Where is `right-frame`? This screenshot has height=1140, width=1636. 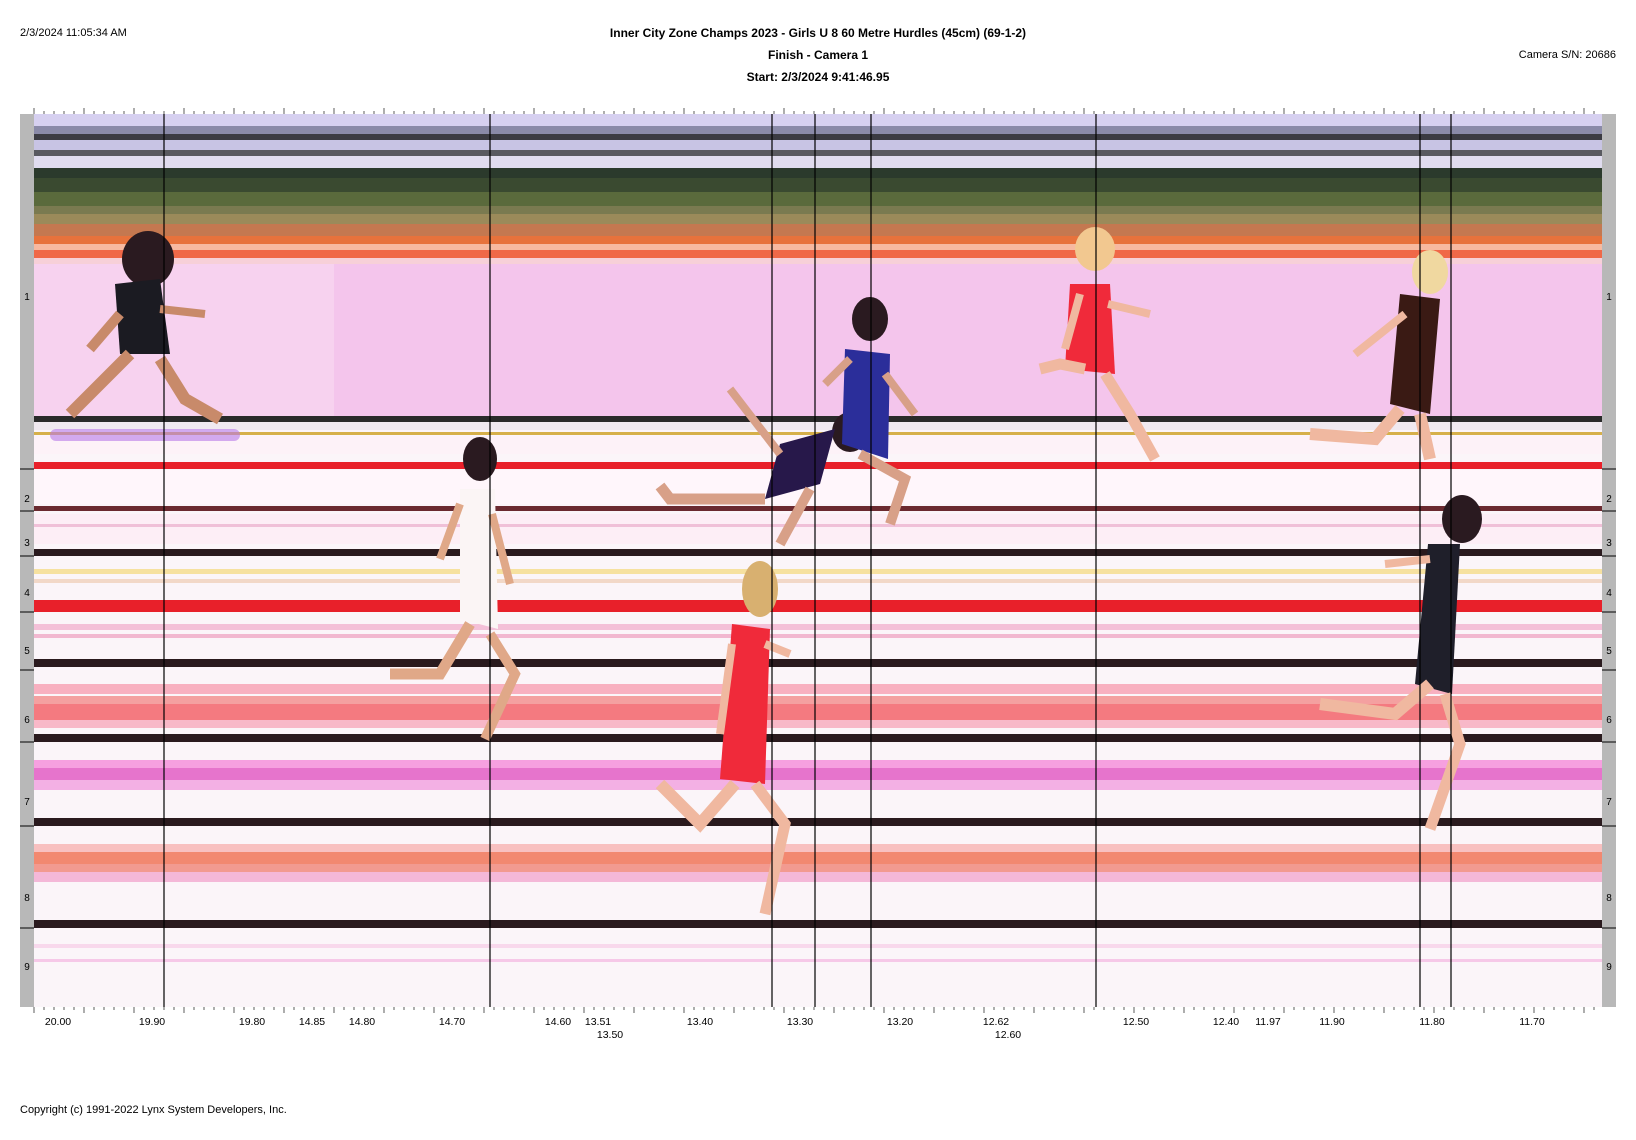 right-frame is located at coordinates (1609, 560).